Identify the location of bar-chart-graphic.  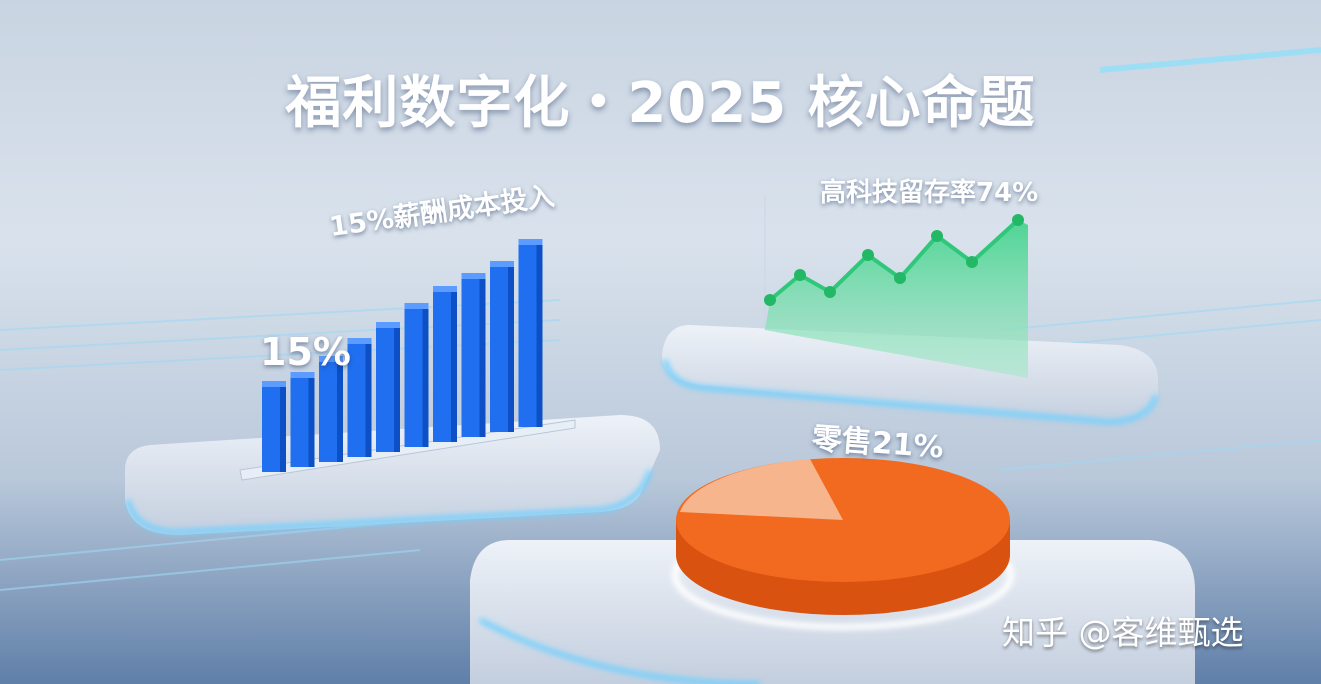
(407, 360).